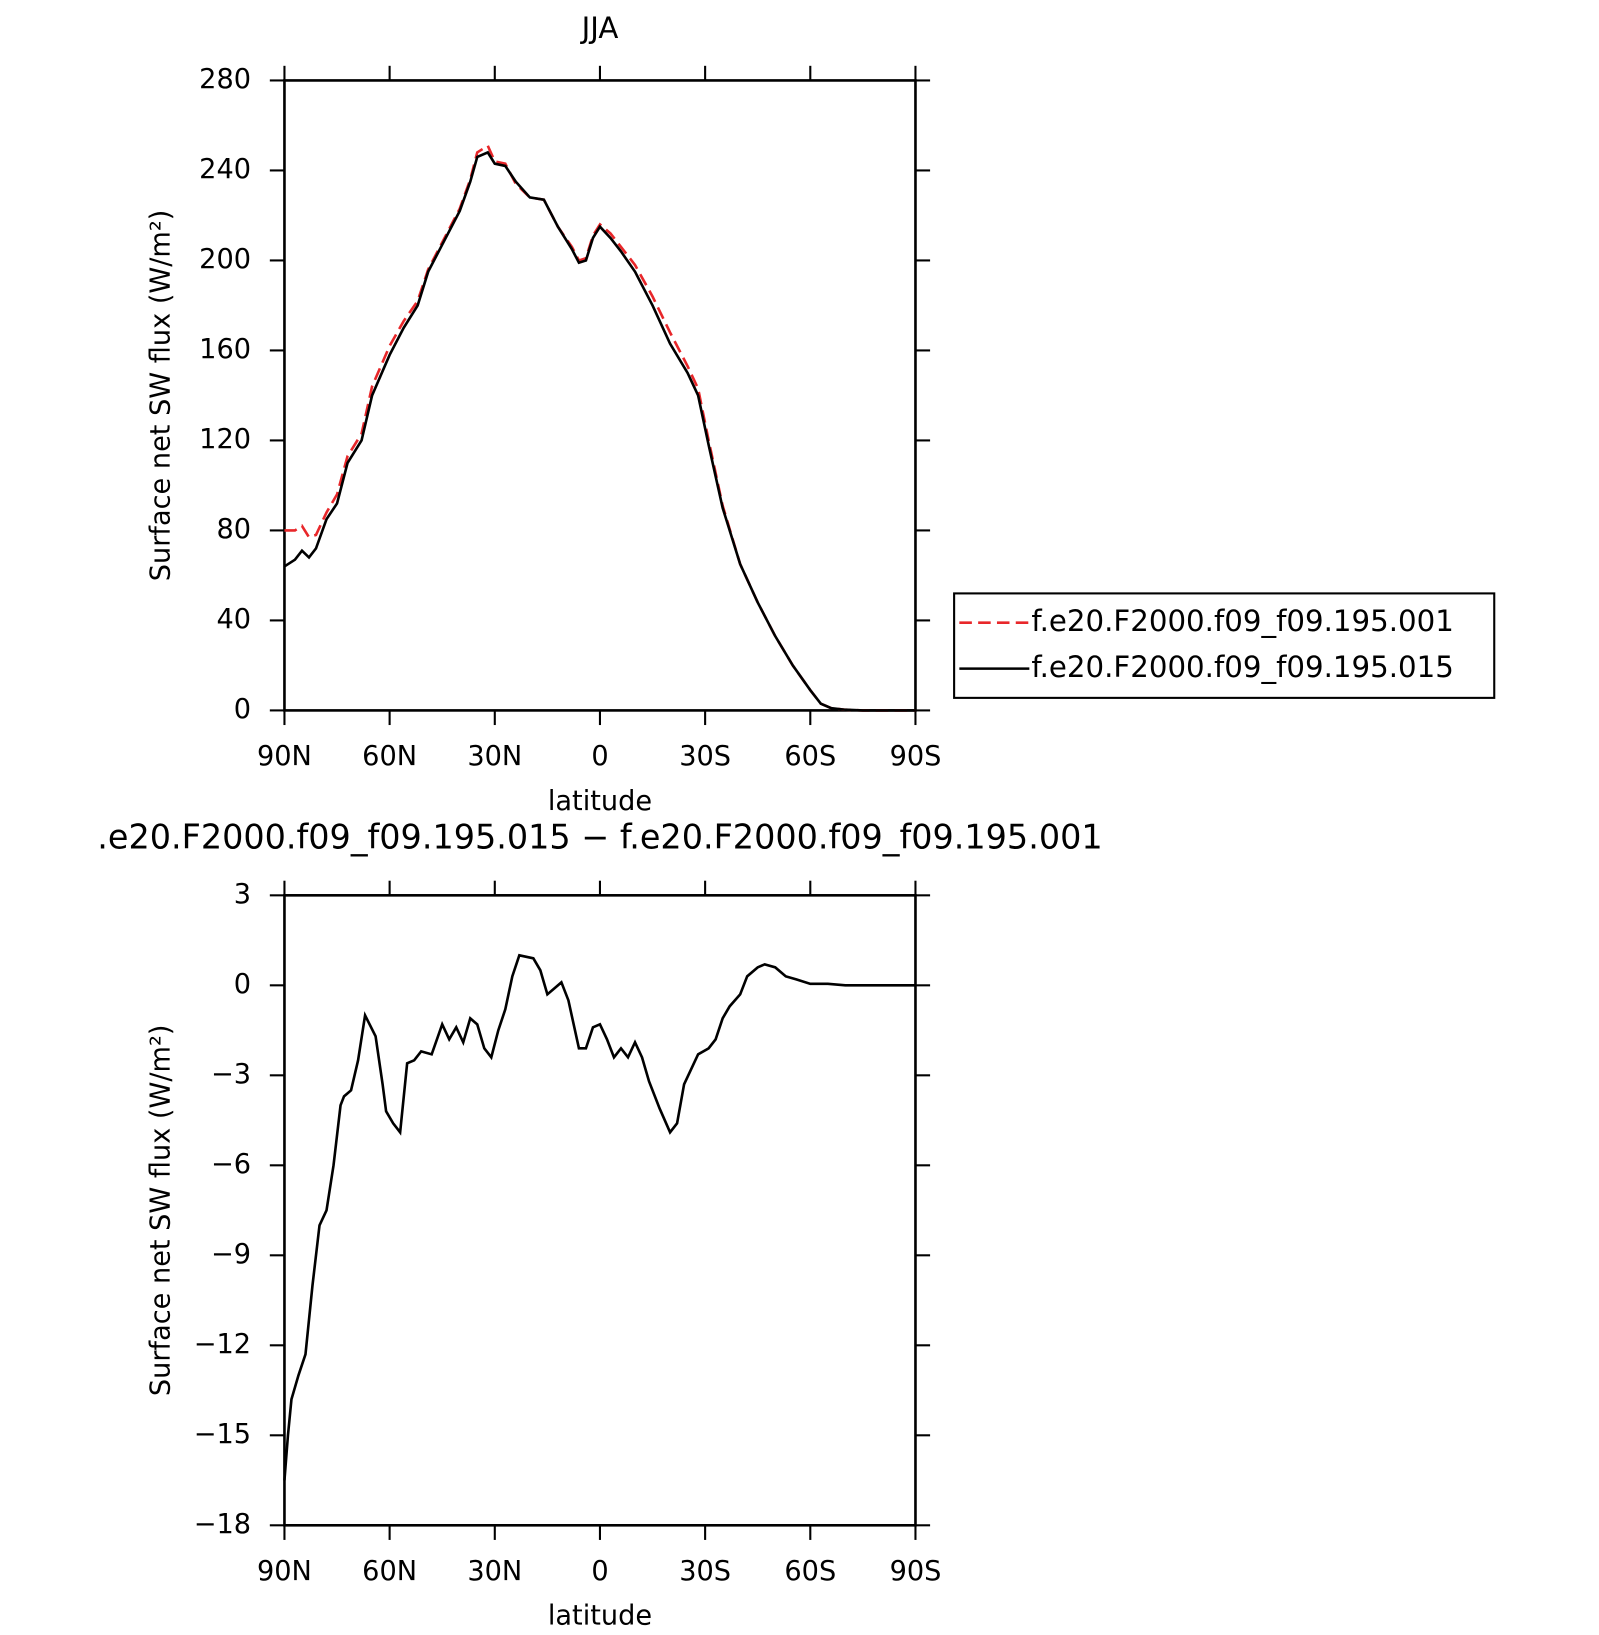 Image resolution: width=1599 pixels, height=1635 pixels. What do you see at coordinates (222, 1434) in the screenshot?
I see `y-tick-label: −15` at bounding box center [222, 1434].